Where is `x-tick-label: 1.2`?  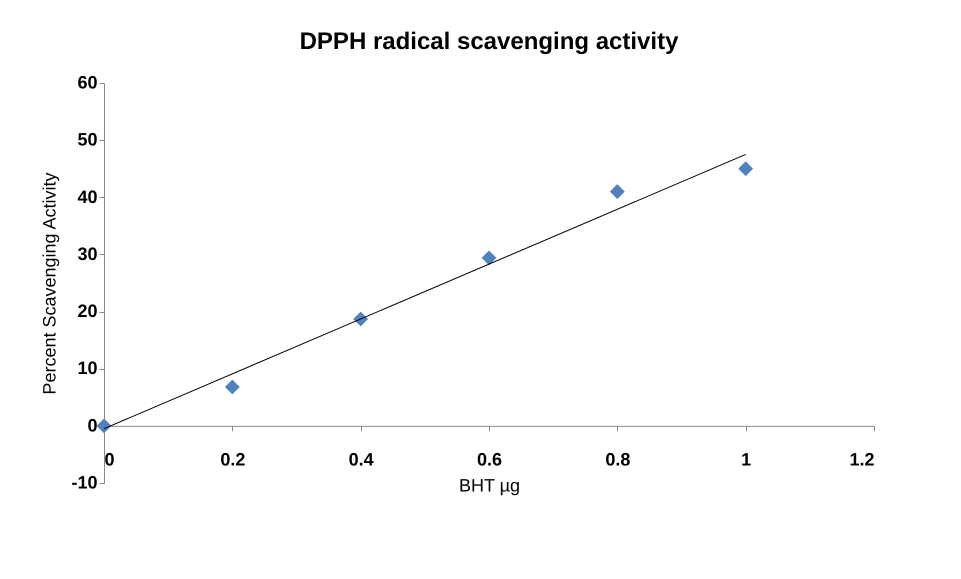 x-tick-label: 1.2 is located at coordinates (861, 459).